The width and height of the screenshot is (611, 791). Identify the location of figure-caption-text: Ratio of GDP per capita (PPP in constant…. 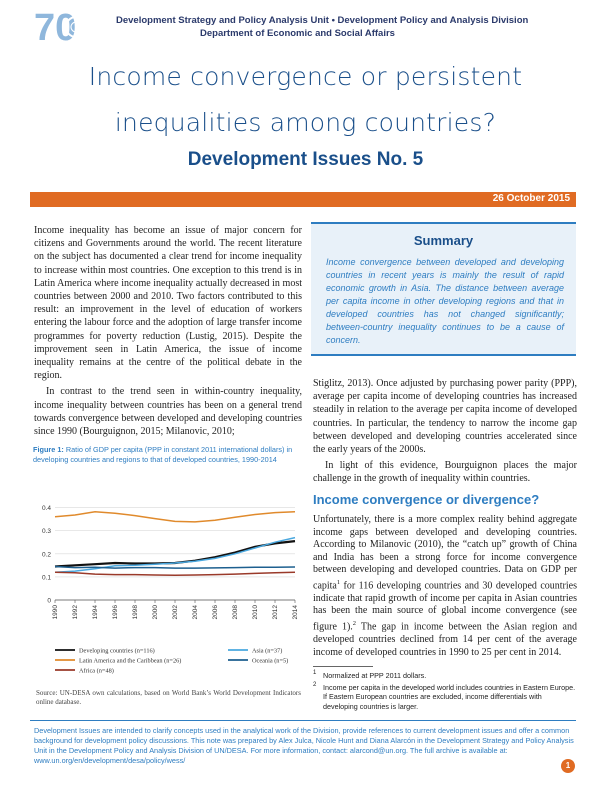
(163, 454).